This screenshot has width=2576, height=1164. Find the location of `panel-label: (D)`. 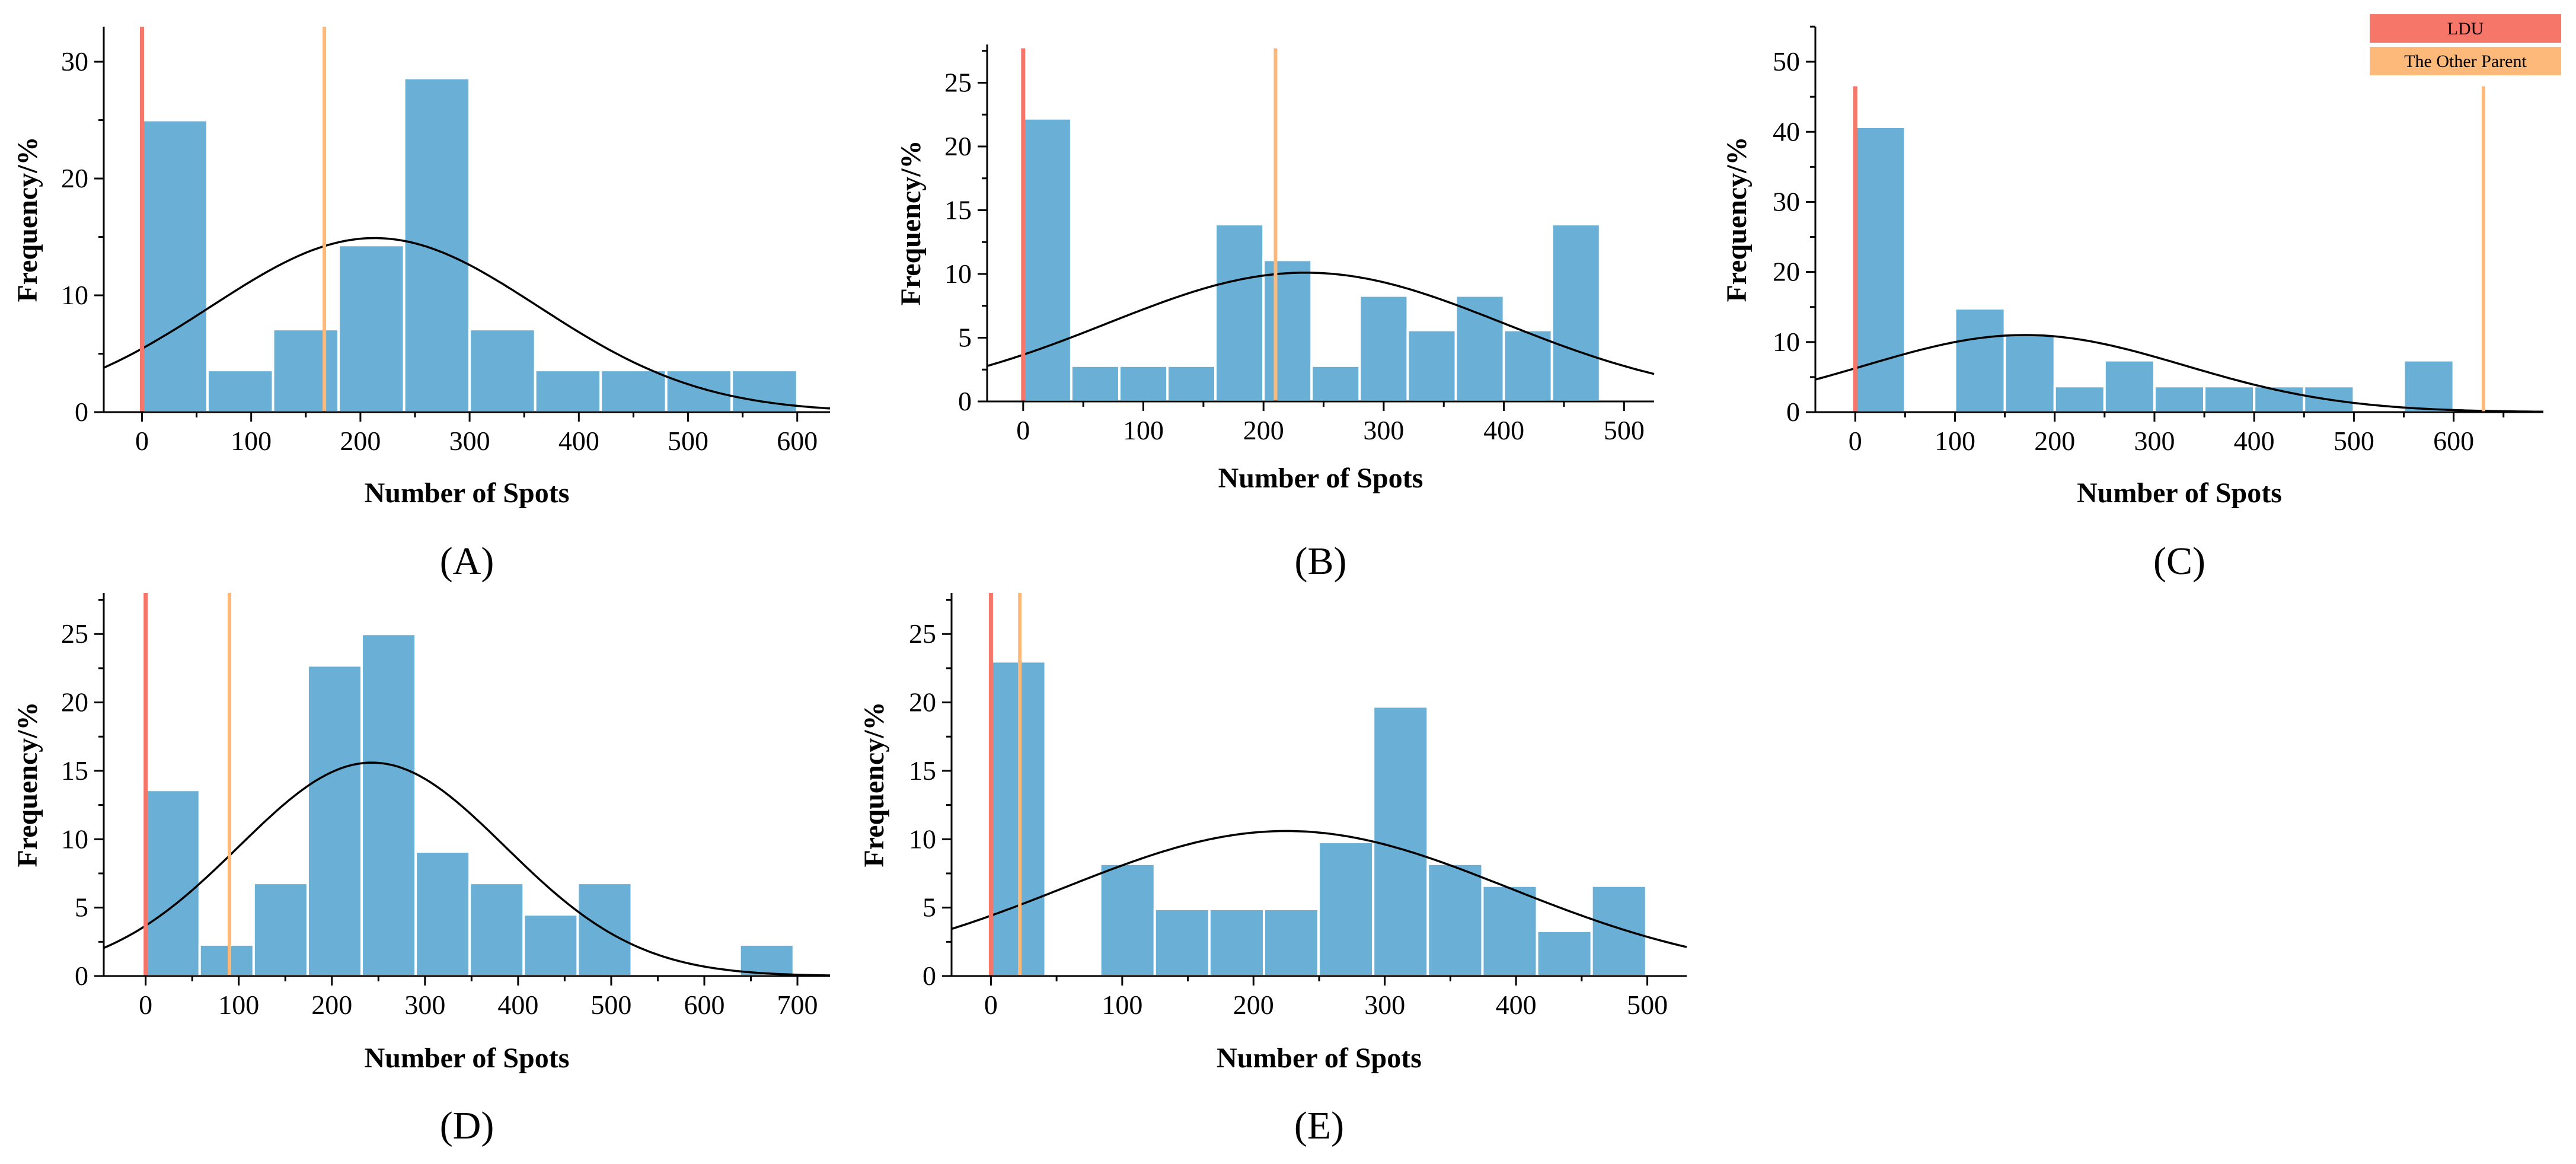

panel-label: (D) is located at coordinates (467, 1125).